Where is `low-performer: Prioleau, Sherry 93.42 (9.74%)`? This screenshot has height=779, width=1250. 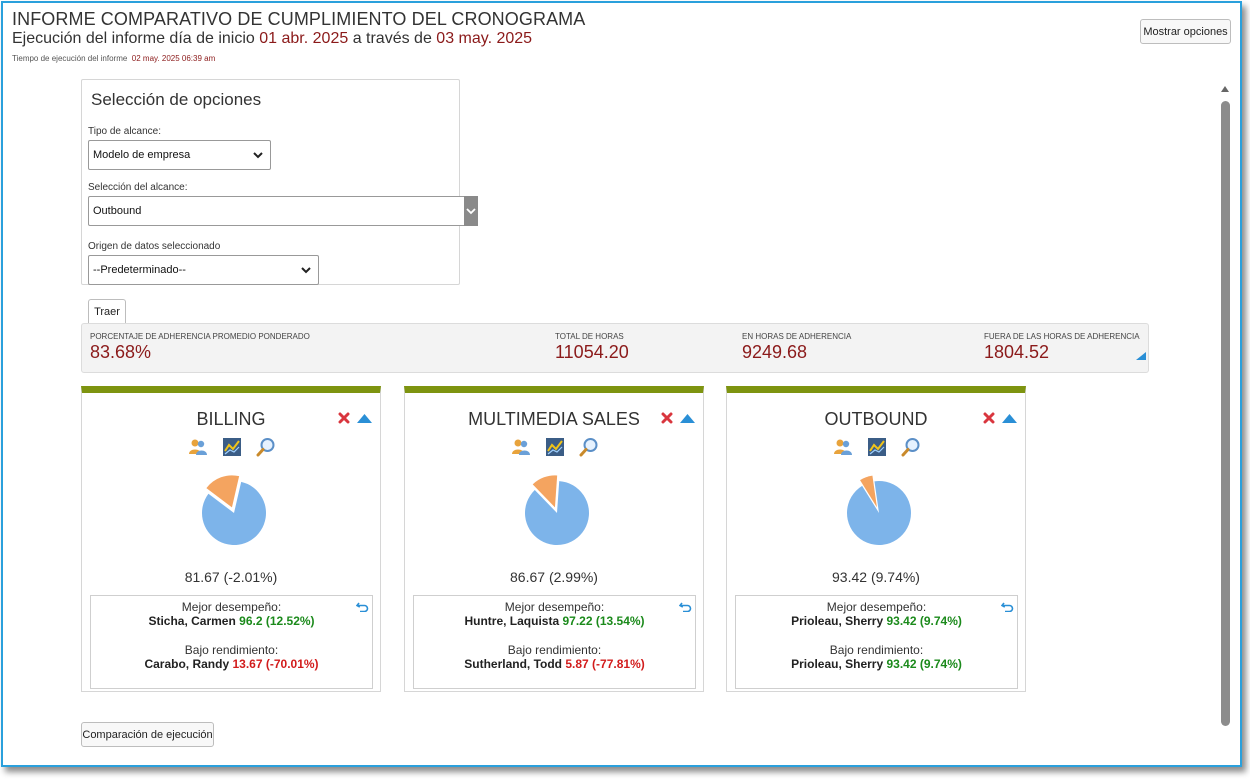
low-performer: Prioleau, Sherry 93.42 (9.74%) is located at coordinates (876, 664).